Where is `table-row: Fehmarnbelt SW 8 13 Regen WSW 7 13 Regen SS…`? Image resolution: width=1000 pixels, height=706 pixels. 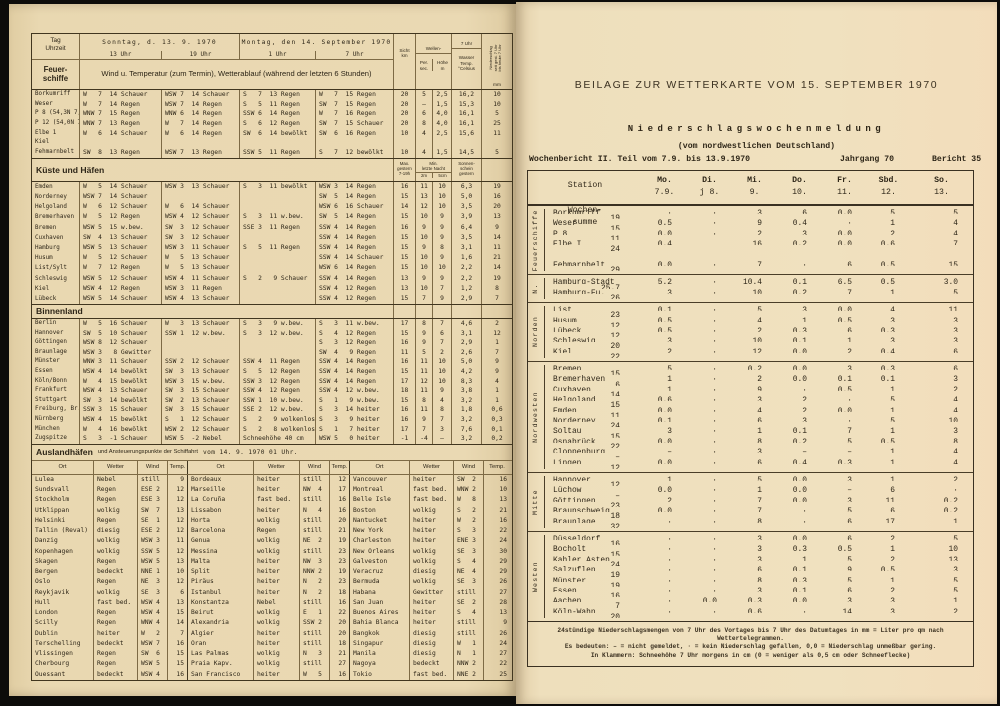 table-row: Fehmarnbelt SW 8 13 Regen WSW 7 13 Regen SS… is located at coordinates (272, 153).